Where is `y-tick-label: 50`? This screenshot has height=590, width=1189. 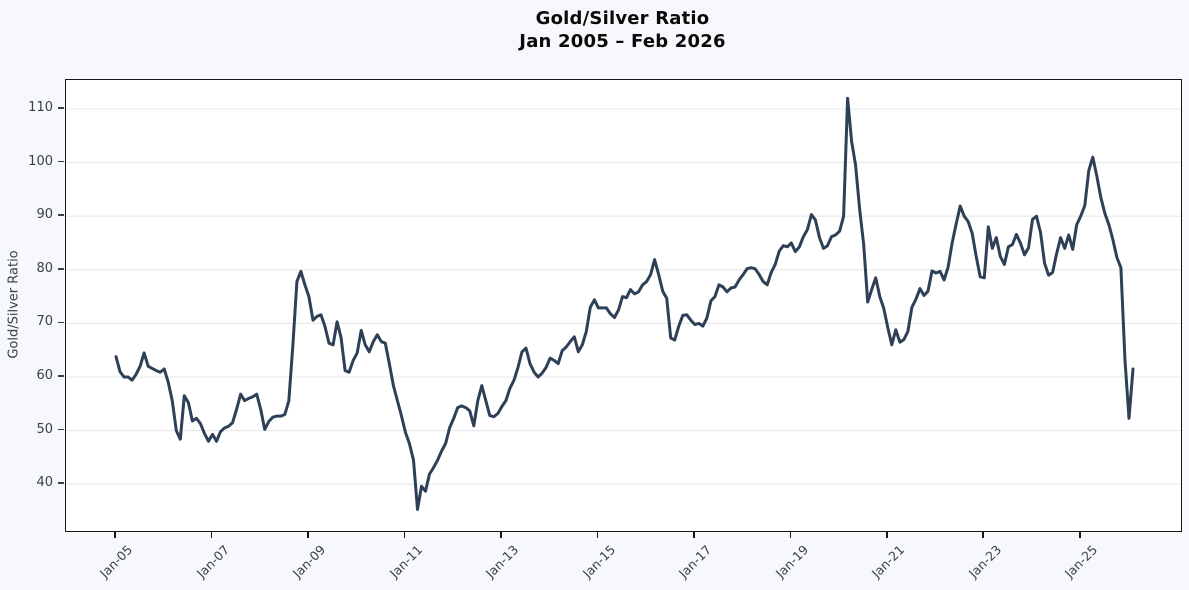 y-tick-label: 50 is located at coordinates (44, 429).